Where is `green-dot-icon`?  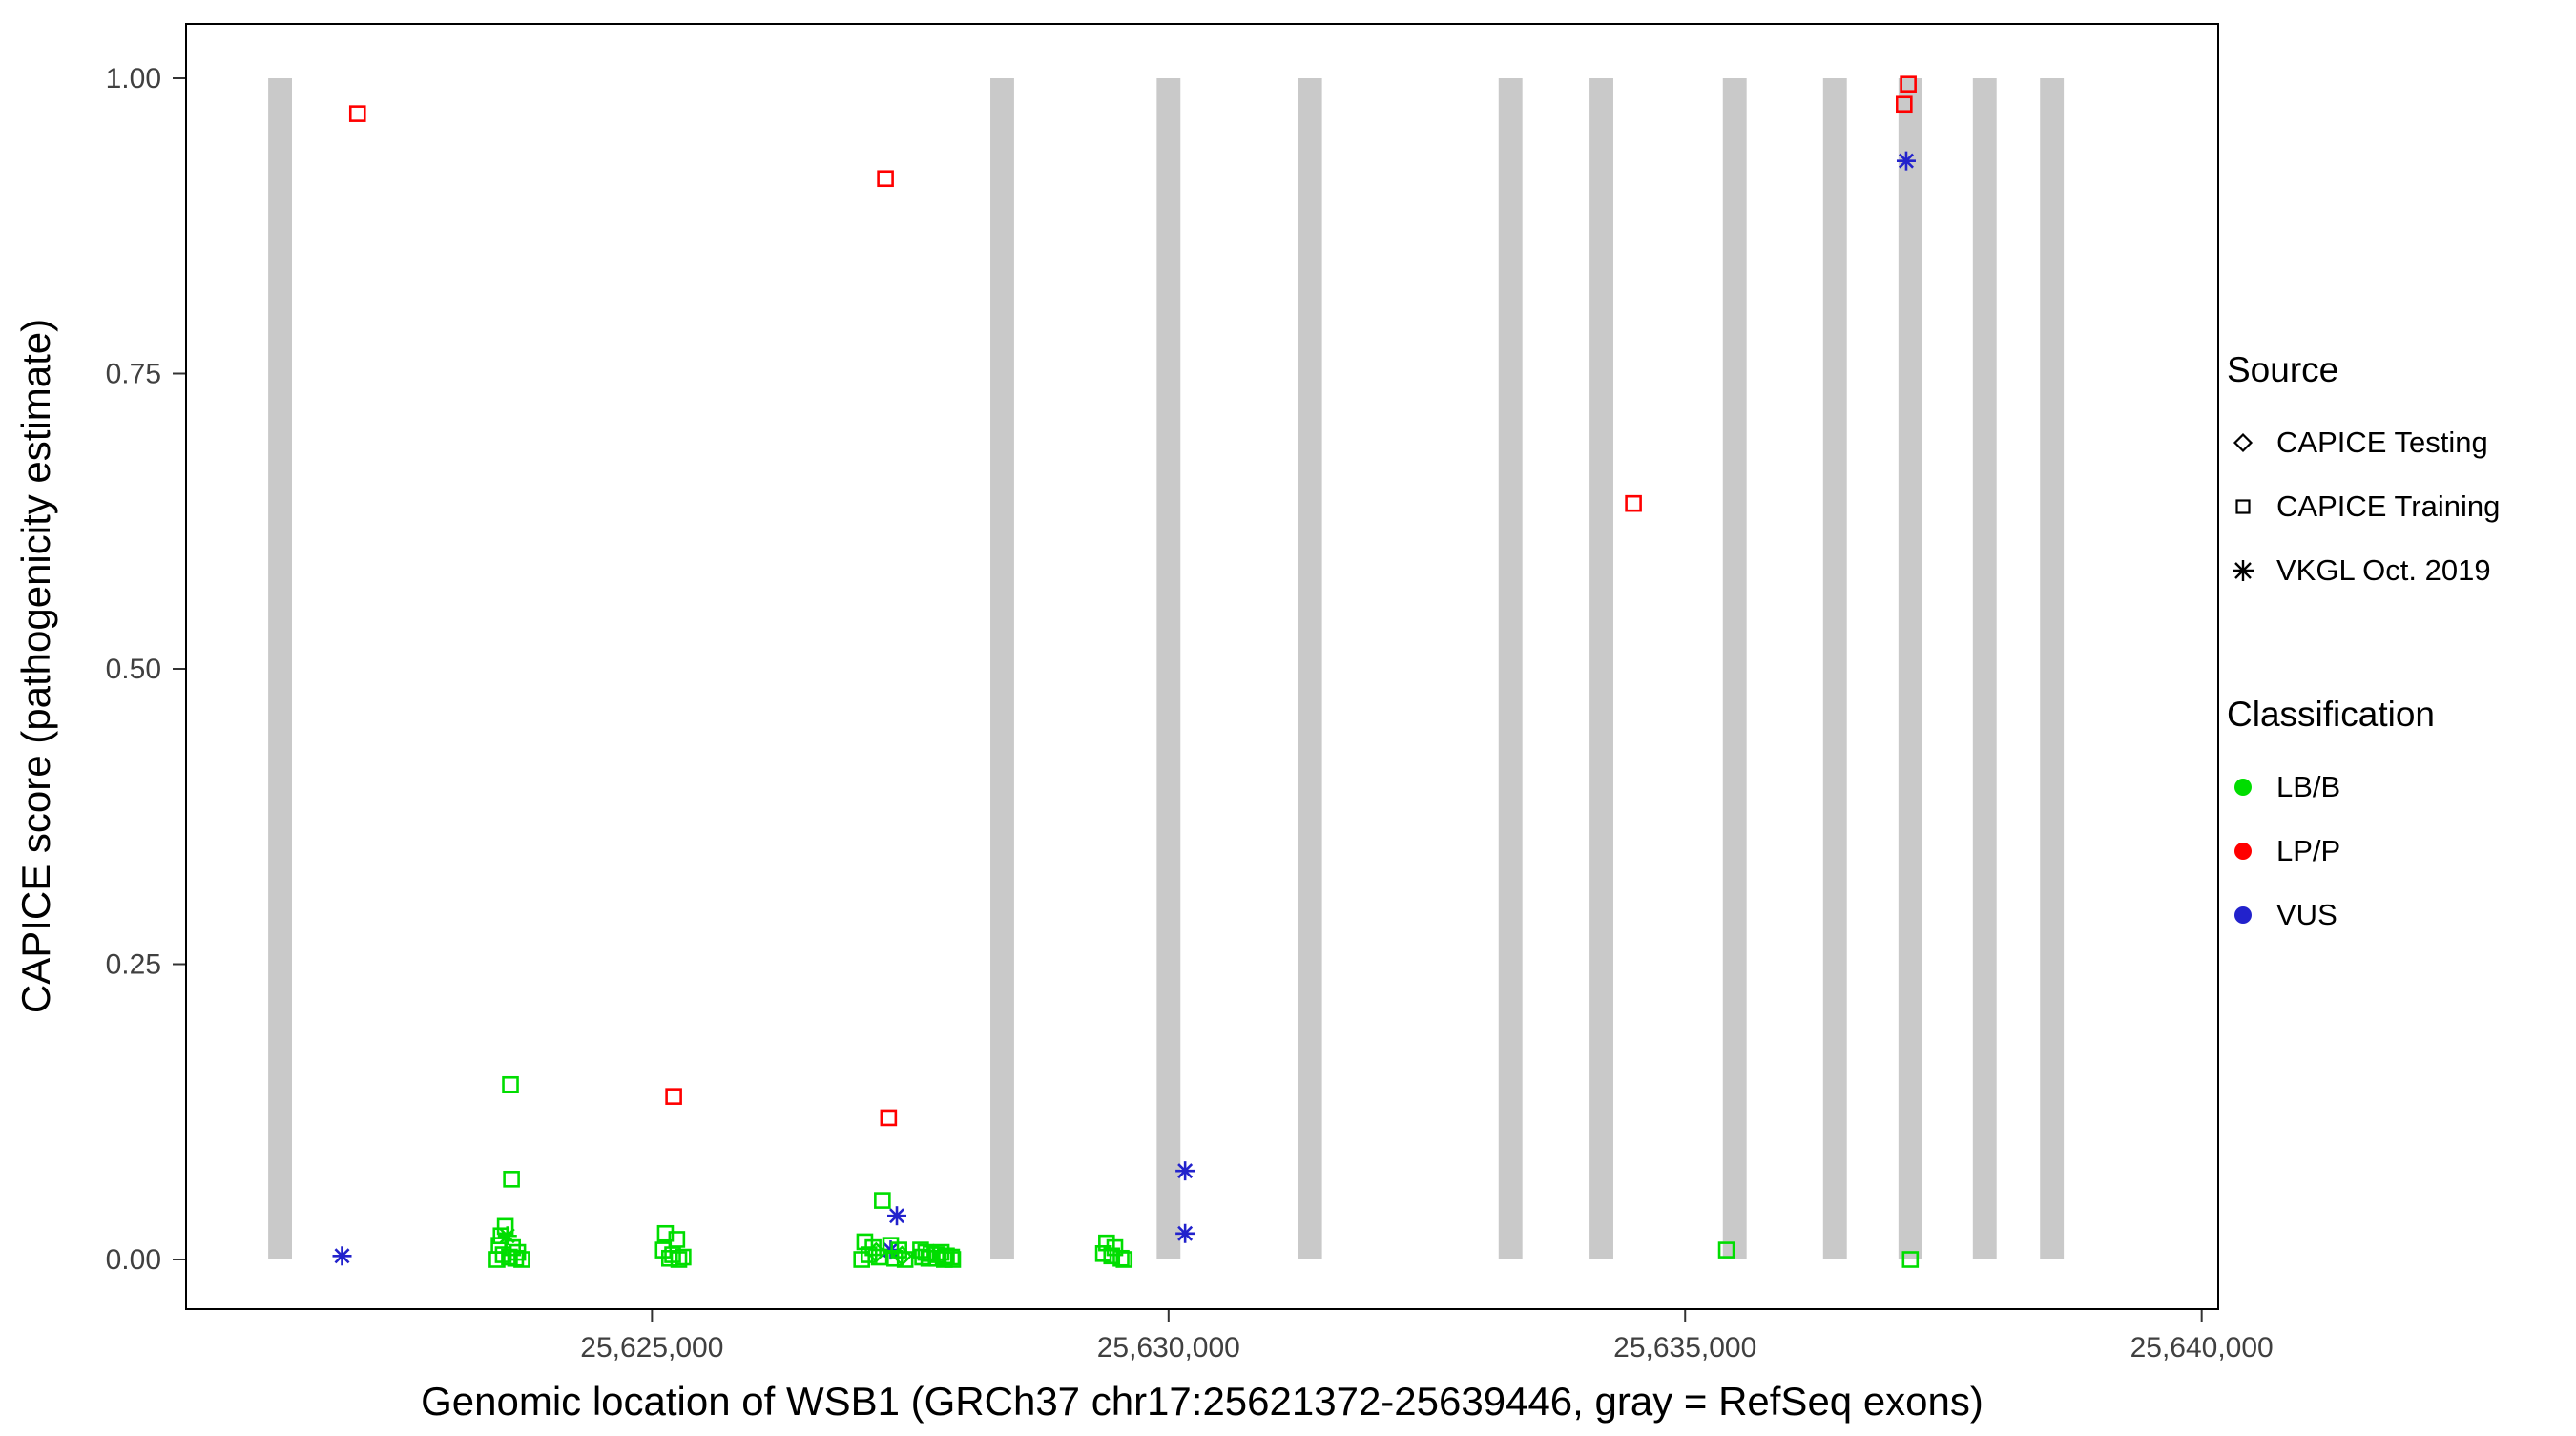 green-dot-icon is located at coordinates (2243, 787).